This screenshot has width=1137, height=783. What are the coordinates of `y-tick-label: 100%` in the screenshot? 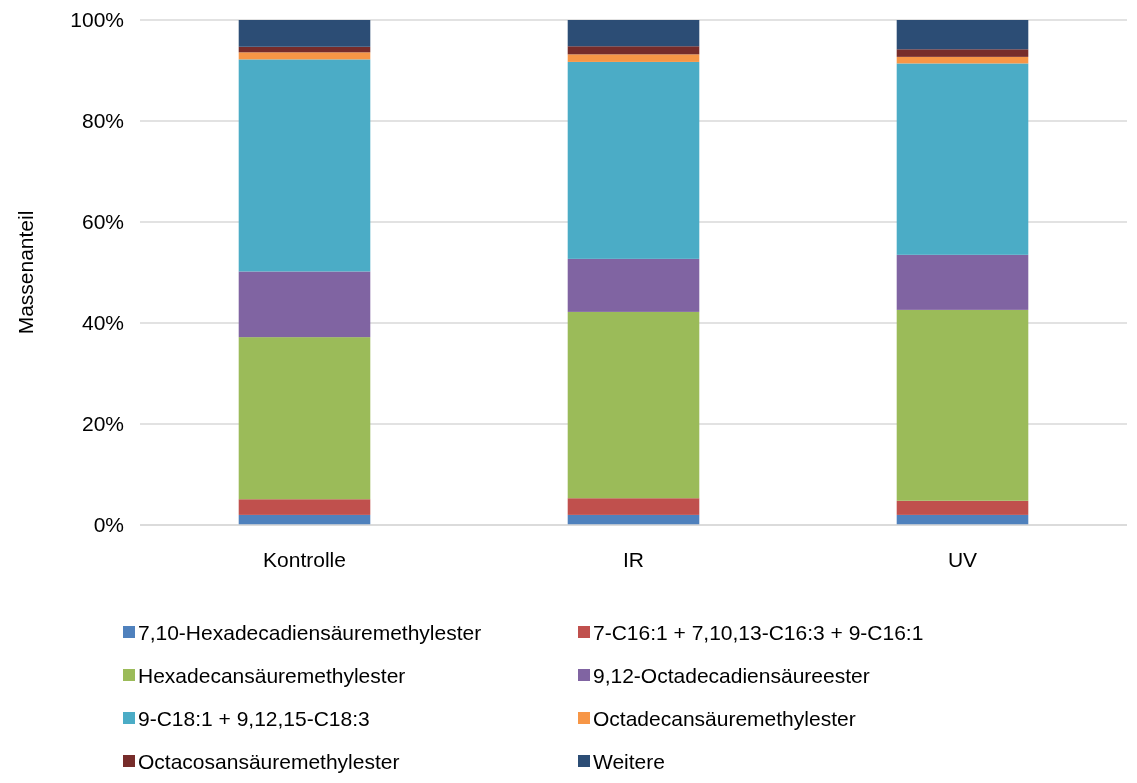 It's located at (97, 20).